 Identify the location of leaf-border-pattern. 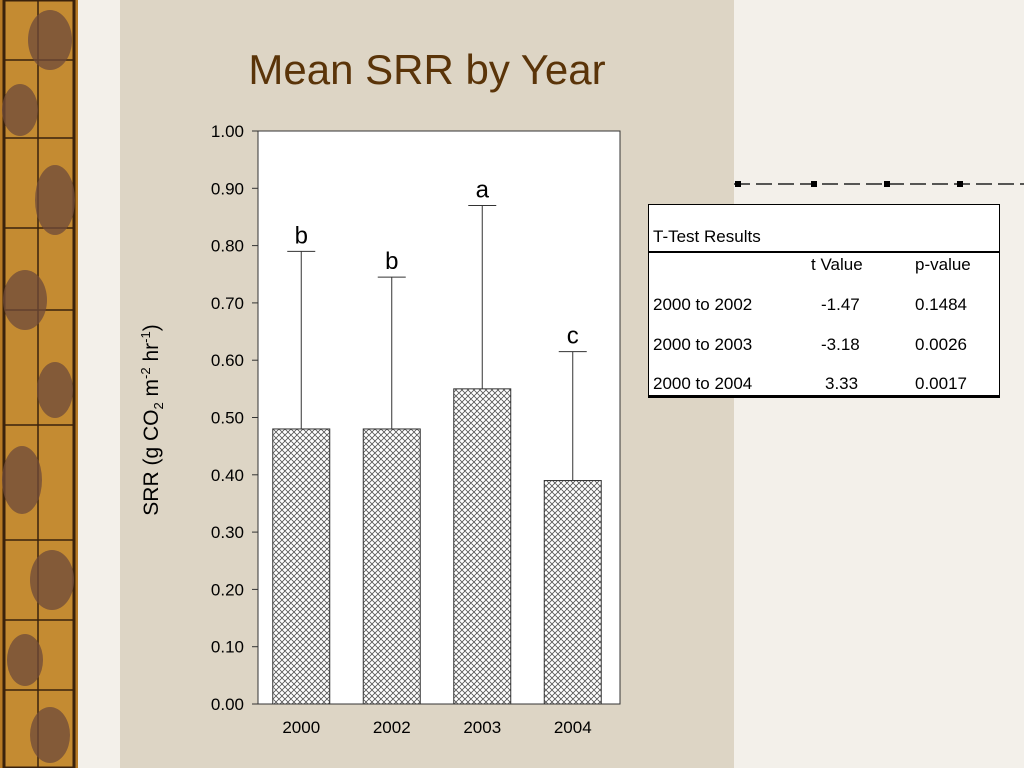
(39, 384).